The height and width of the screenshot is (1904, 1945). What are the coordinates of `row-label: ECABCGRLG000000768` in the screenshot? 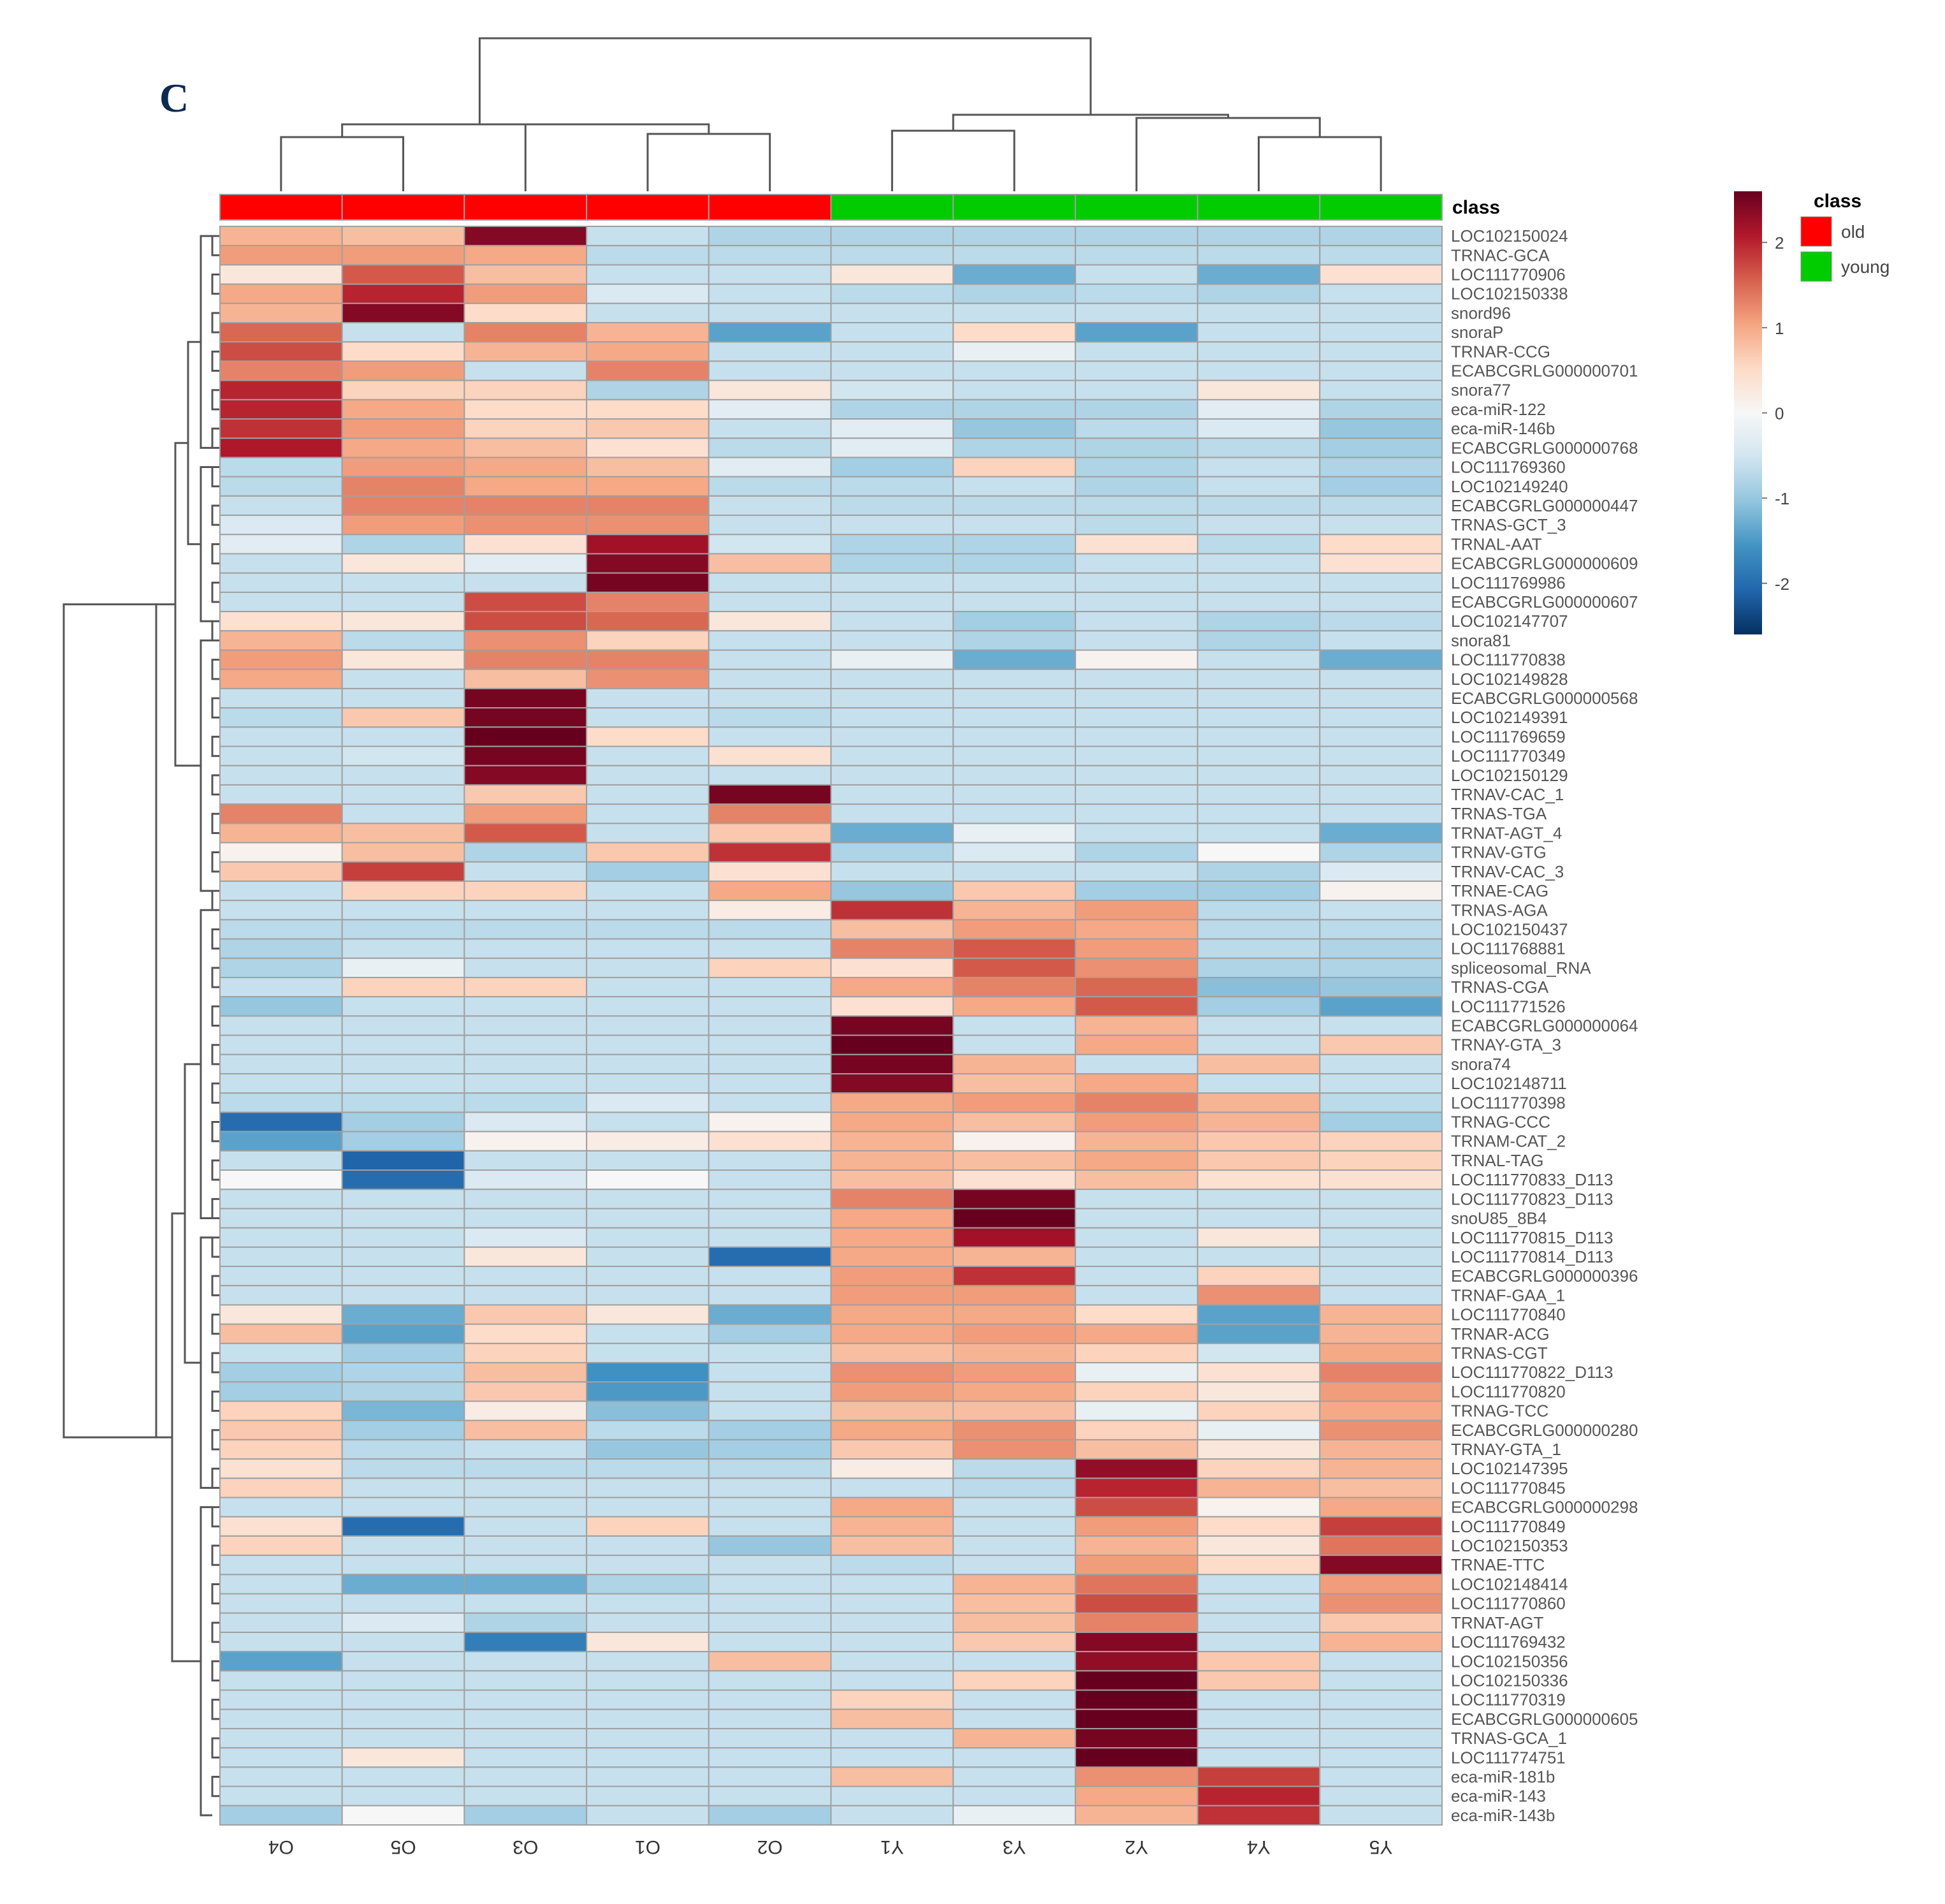 It's located at (1544, 447).